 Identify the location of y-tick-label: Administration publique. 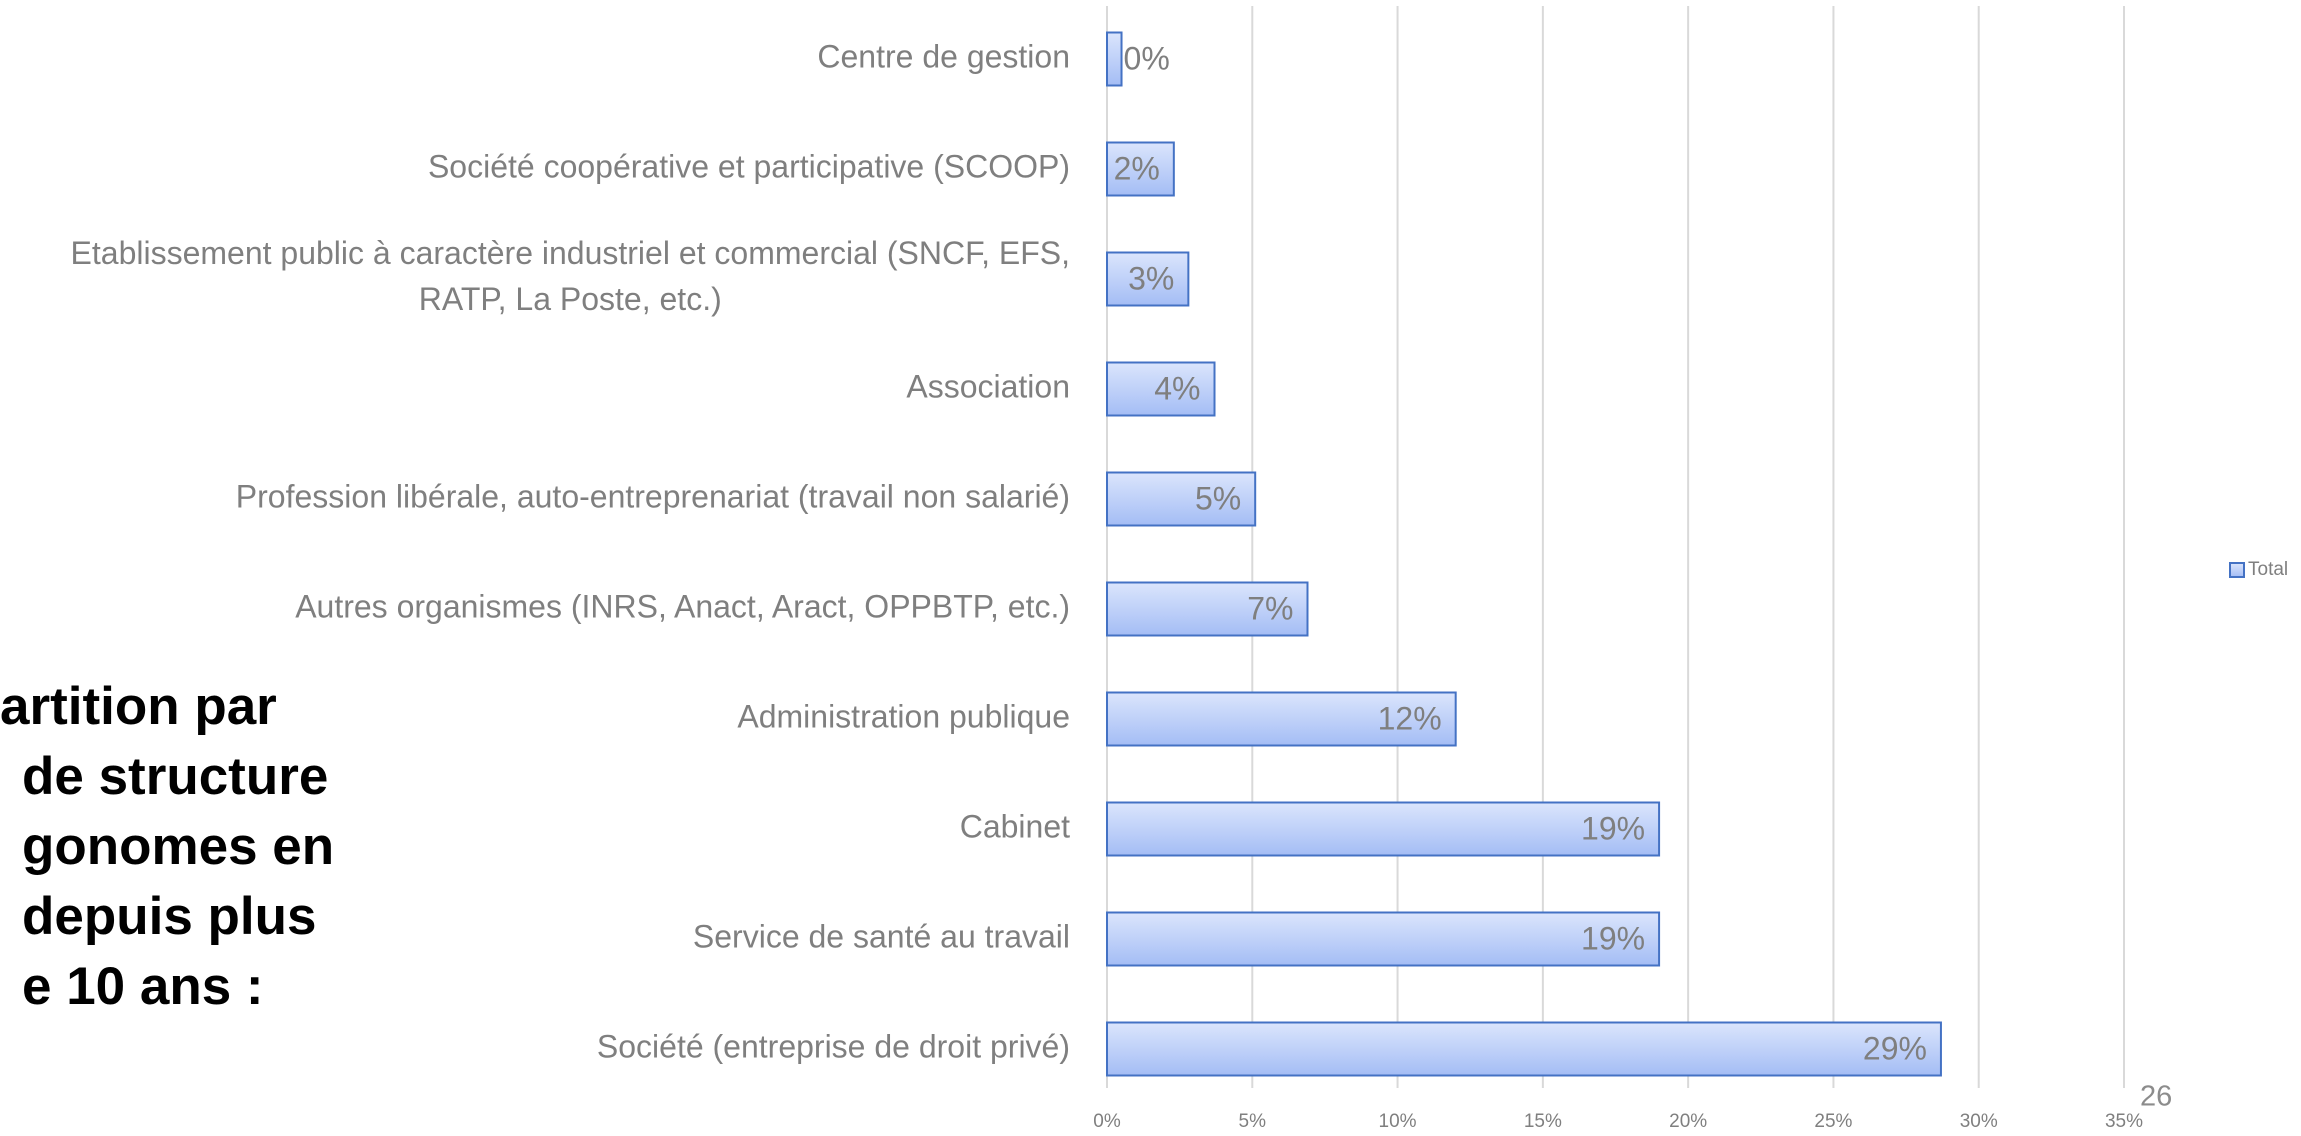
(903, 716).